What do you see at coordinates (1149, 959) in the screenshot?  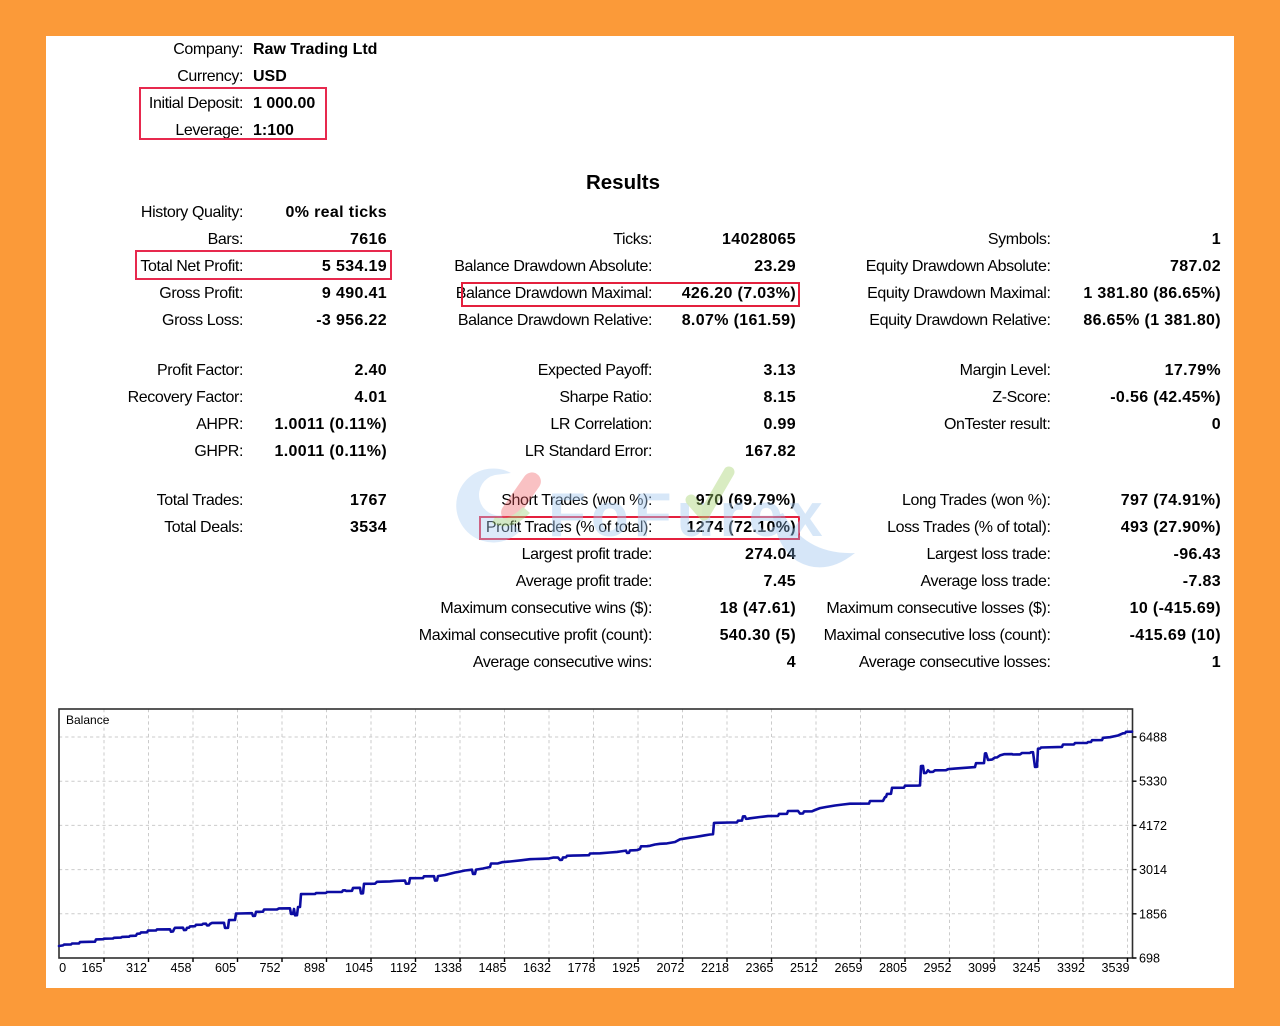 I see `svg-text: 698` at bounding box center [1149, 959].